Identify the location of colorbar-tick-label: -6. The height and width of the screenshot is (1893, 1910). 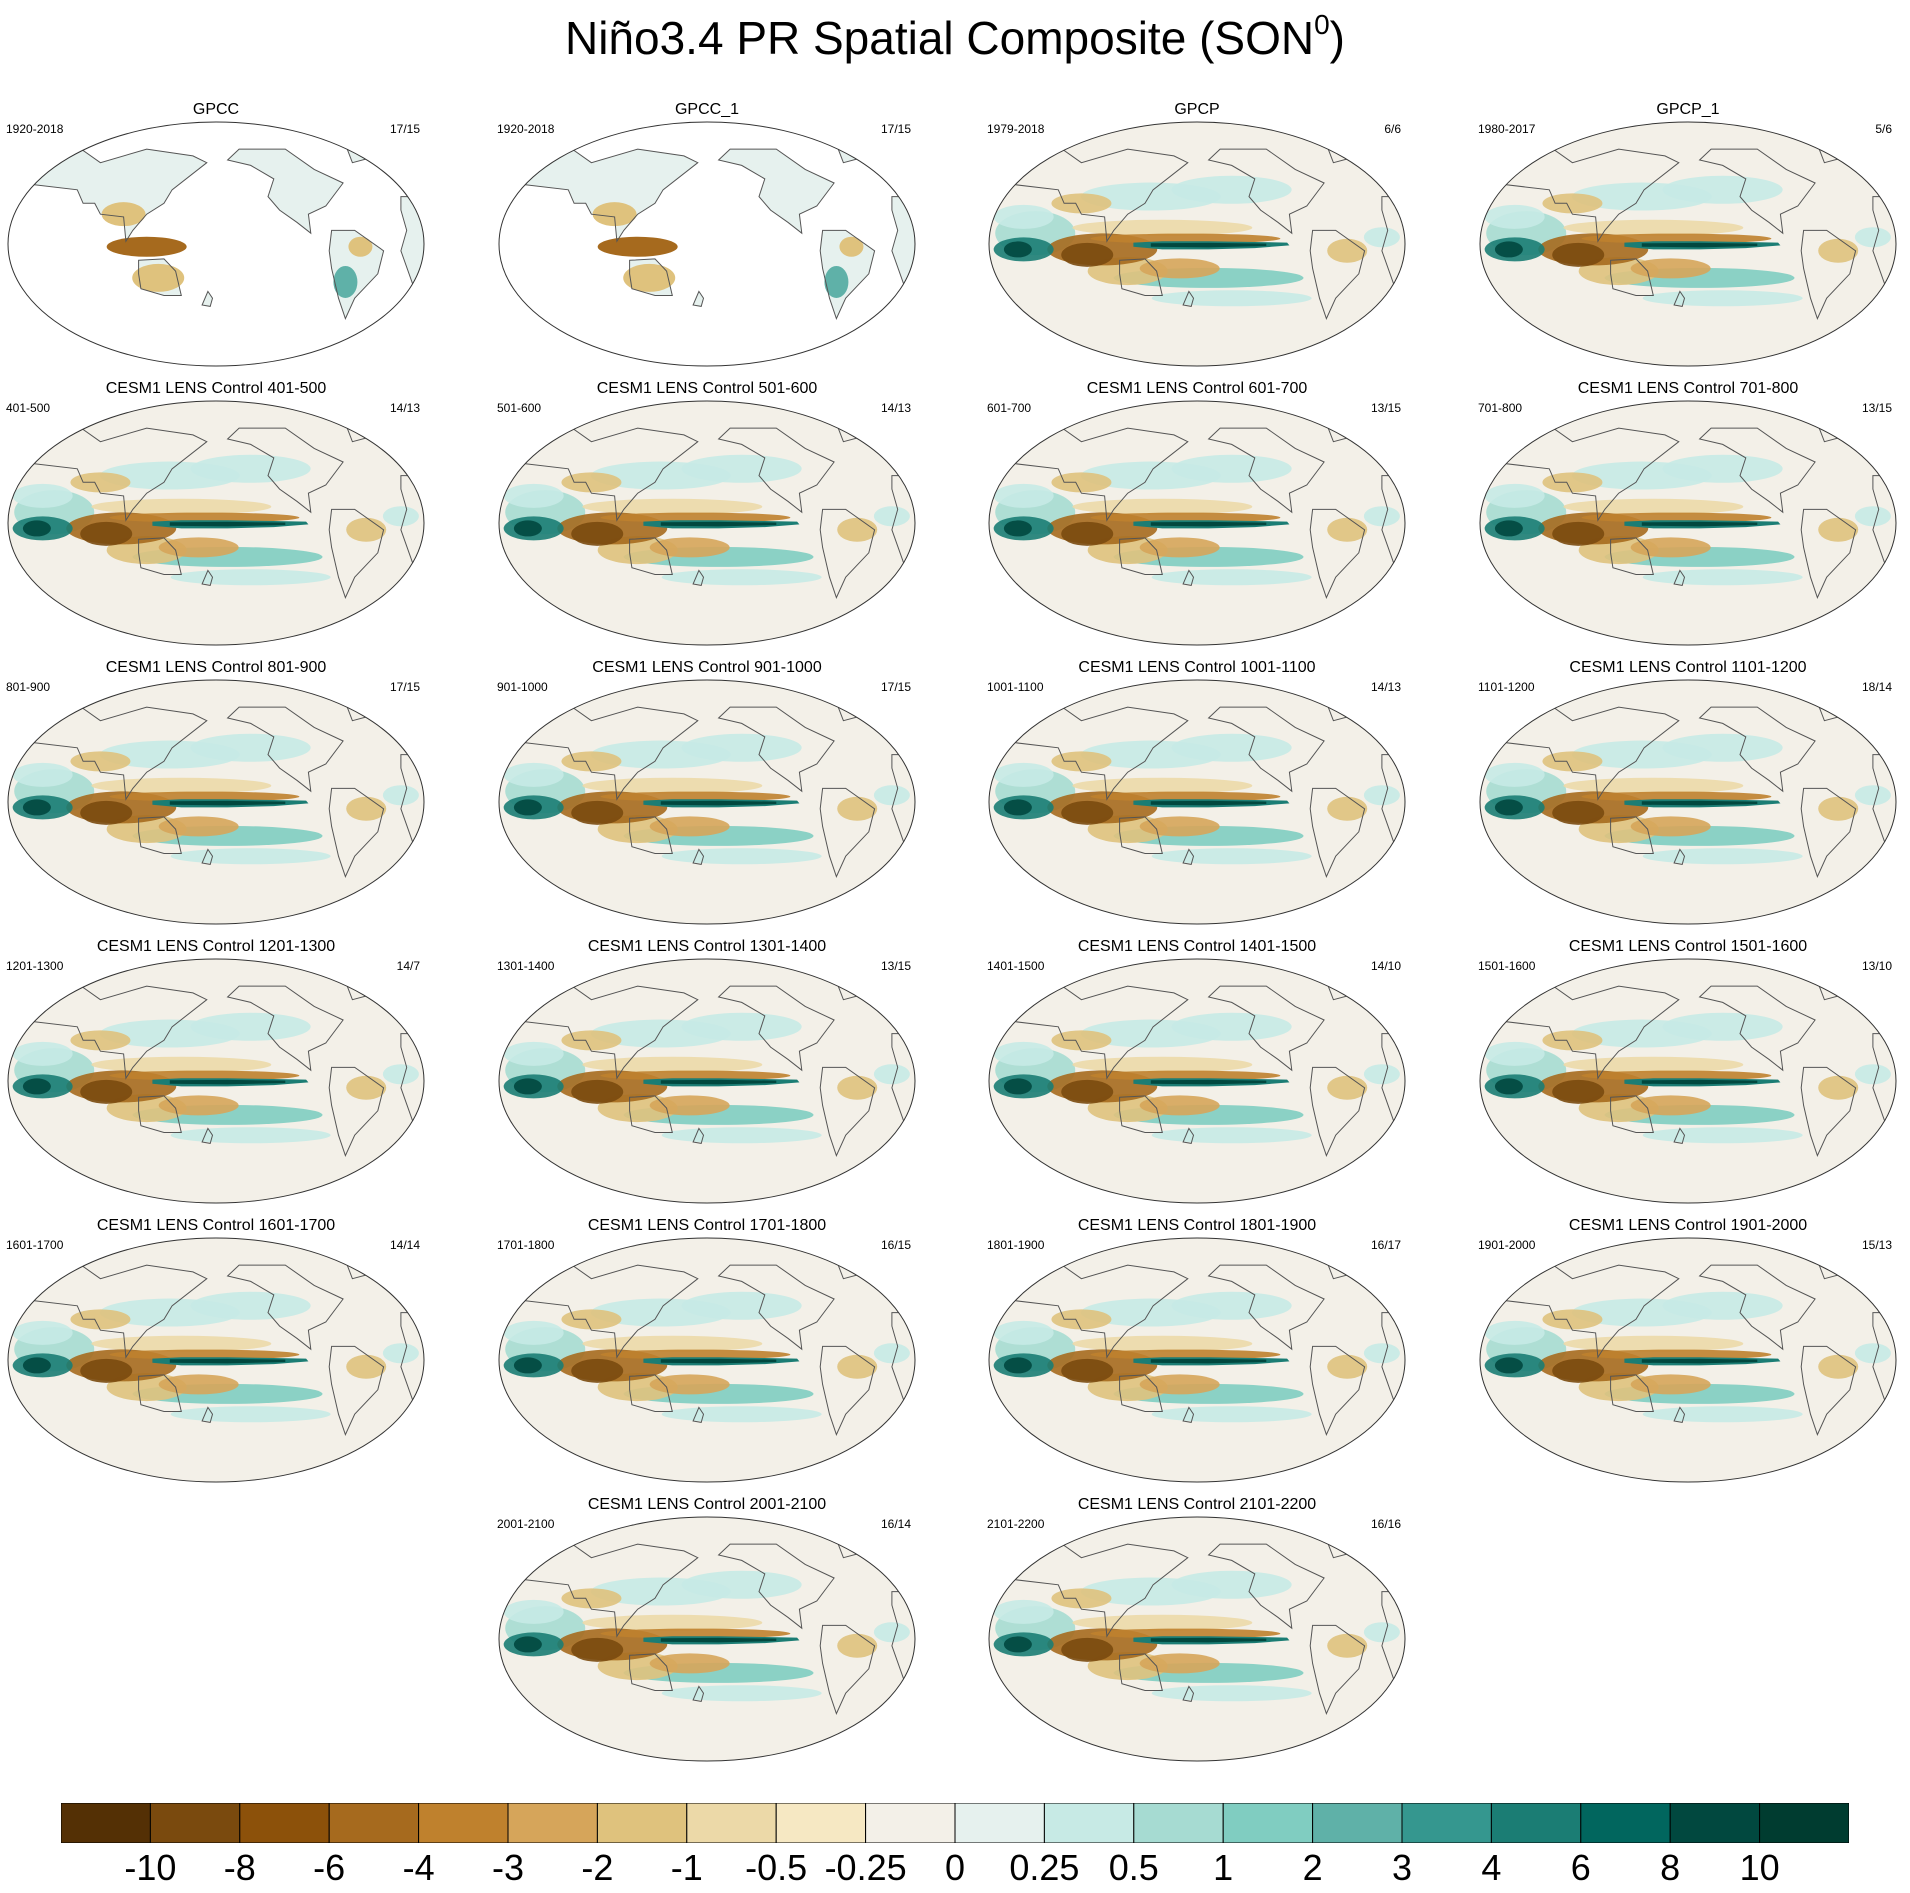
(329, 1867).